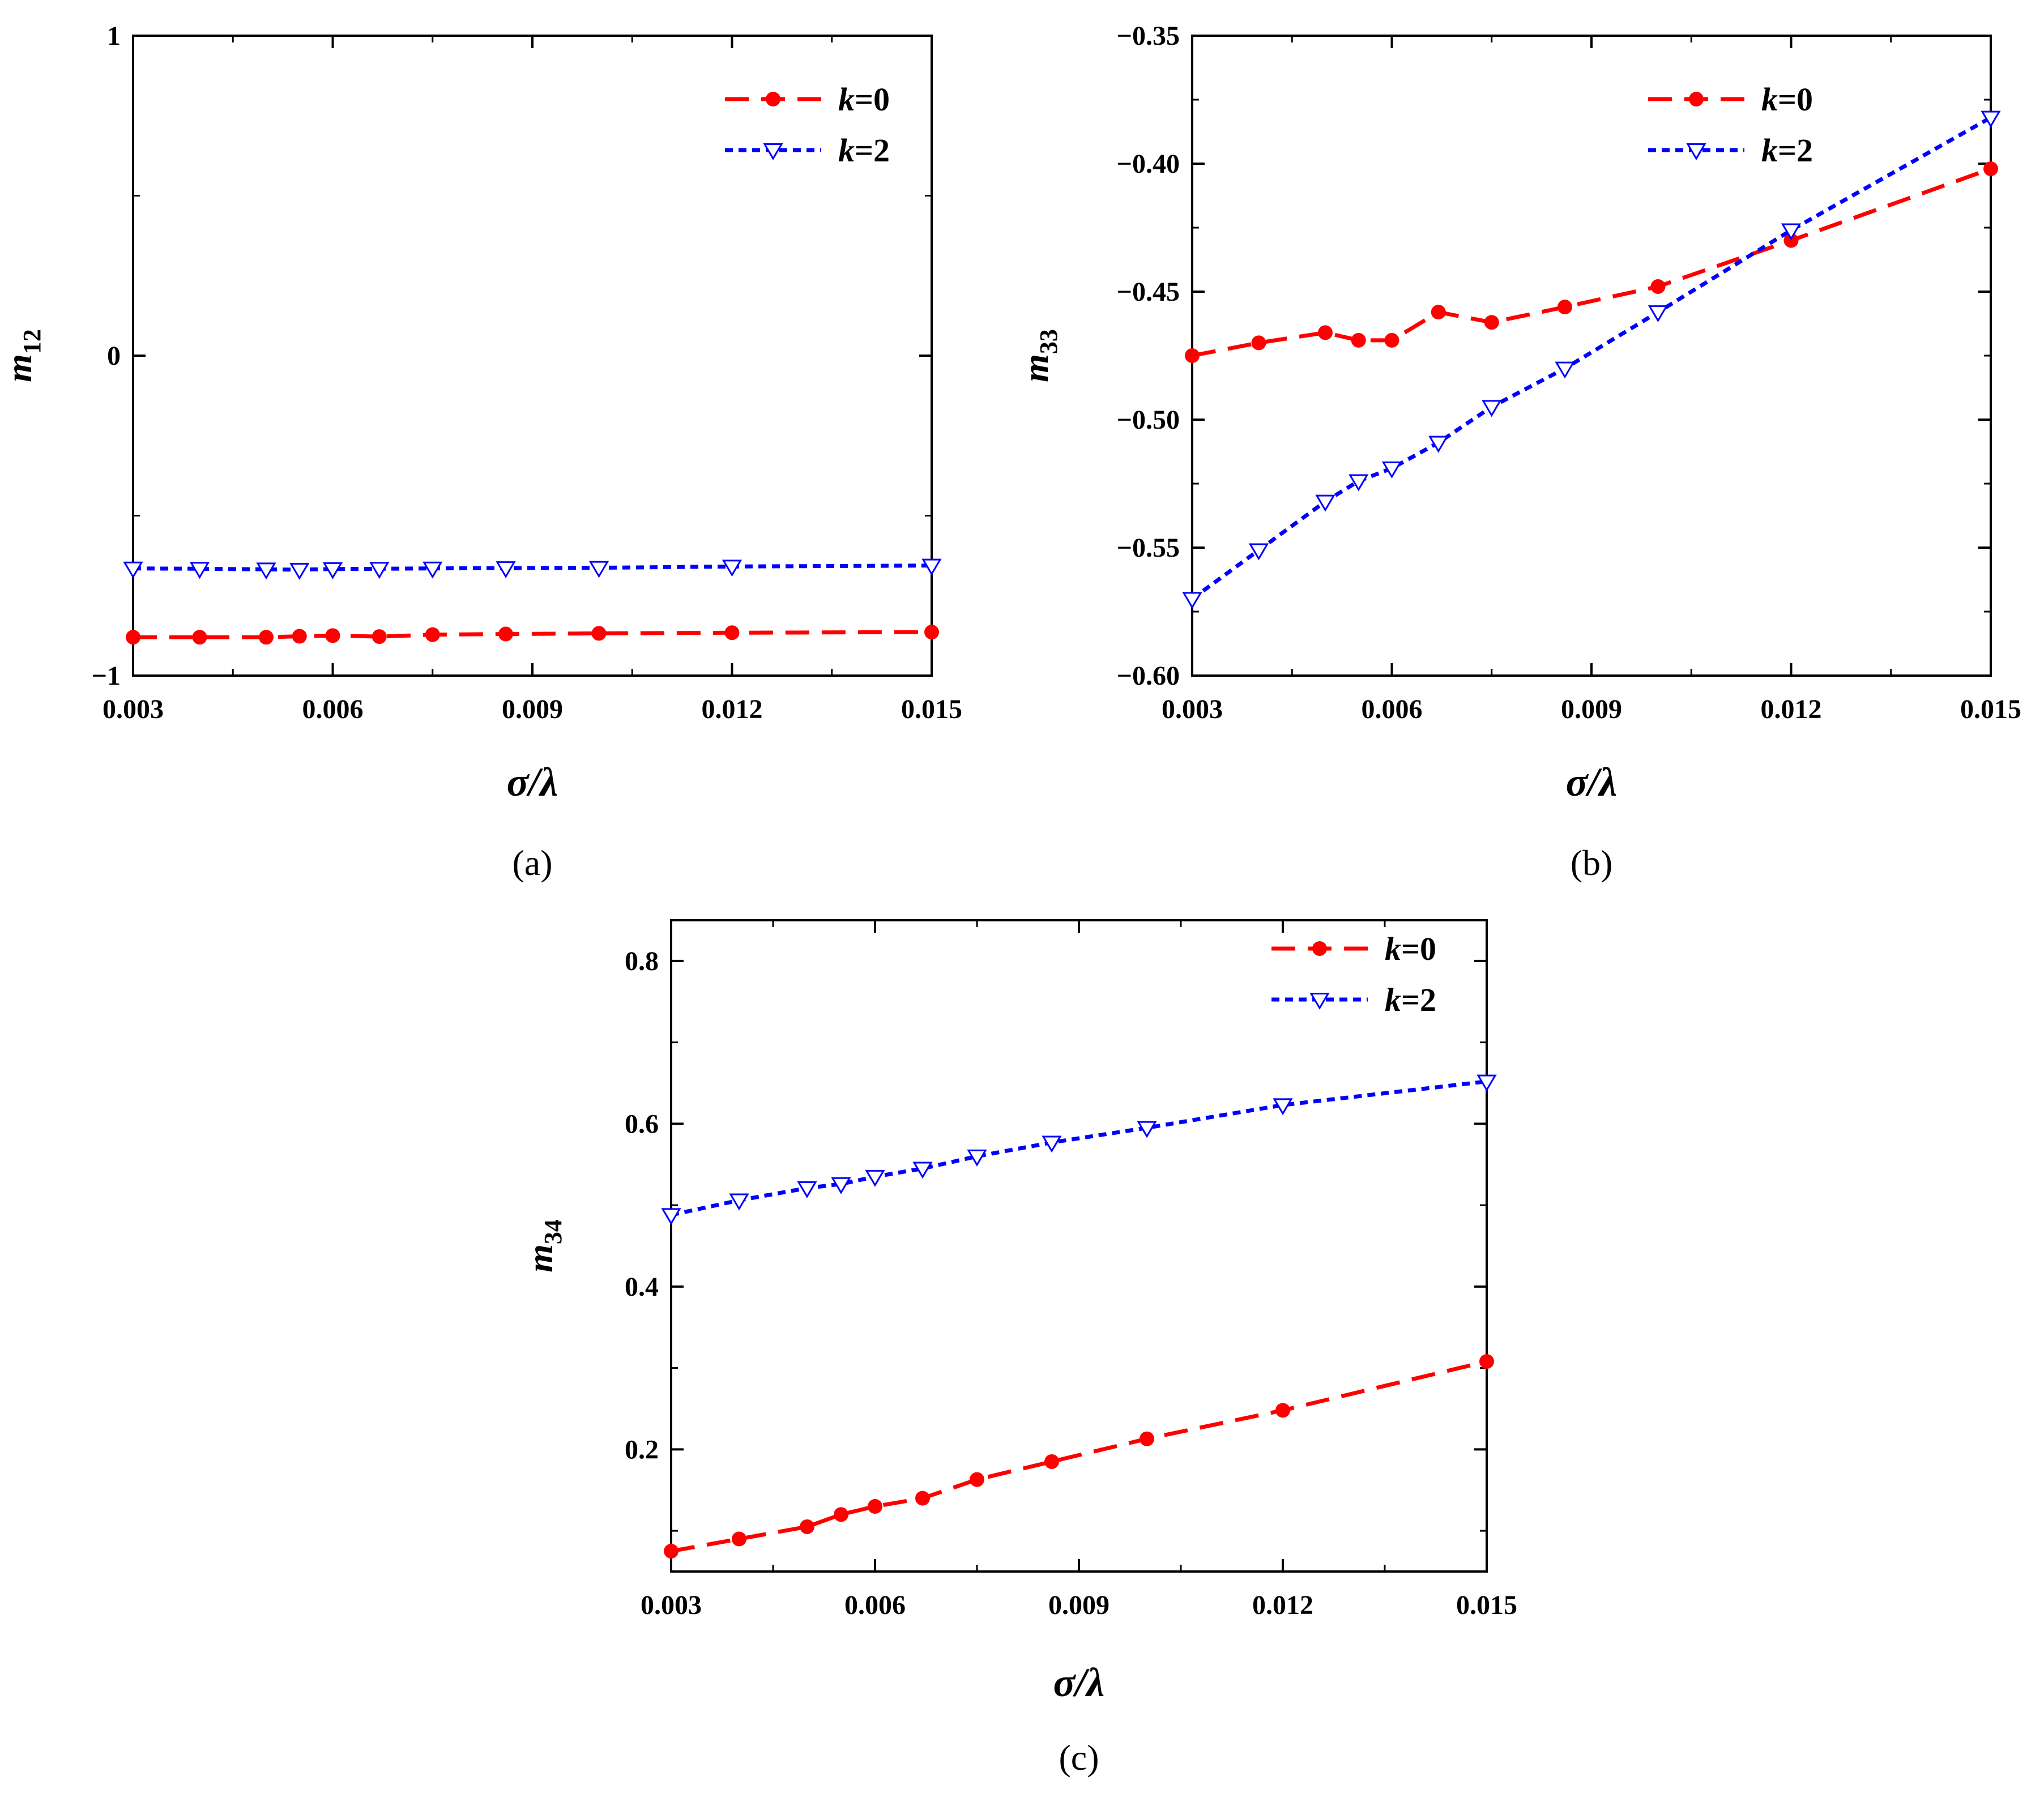  Describe the element at coordinates (114, 36) in the screenshot. I see `y-tick-label: 1` at that location.